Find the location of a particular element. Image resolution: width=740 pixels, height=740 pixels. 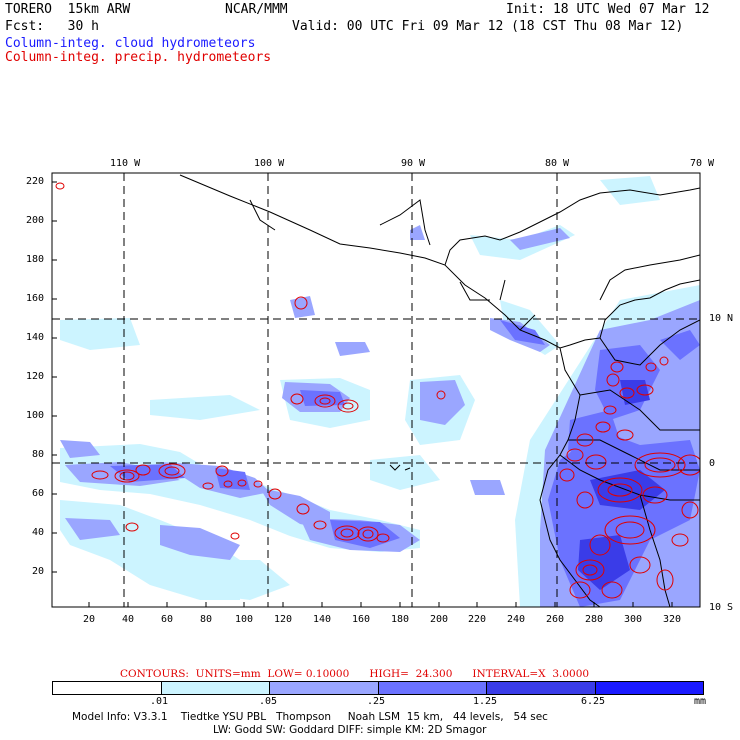

y-tick-label: 160 is located at coordinates (35, 298).